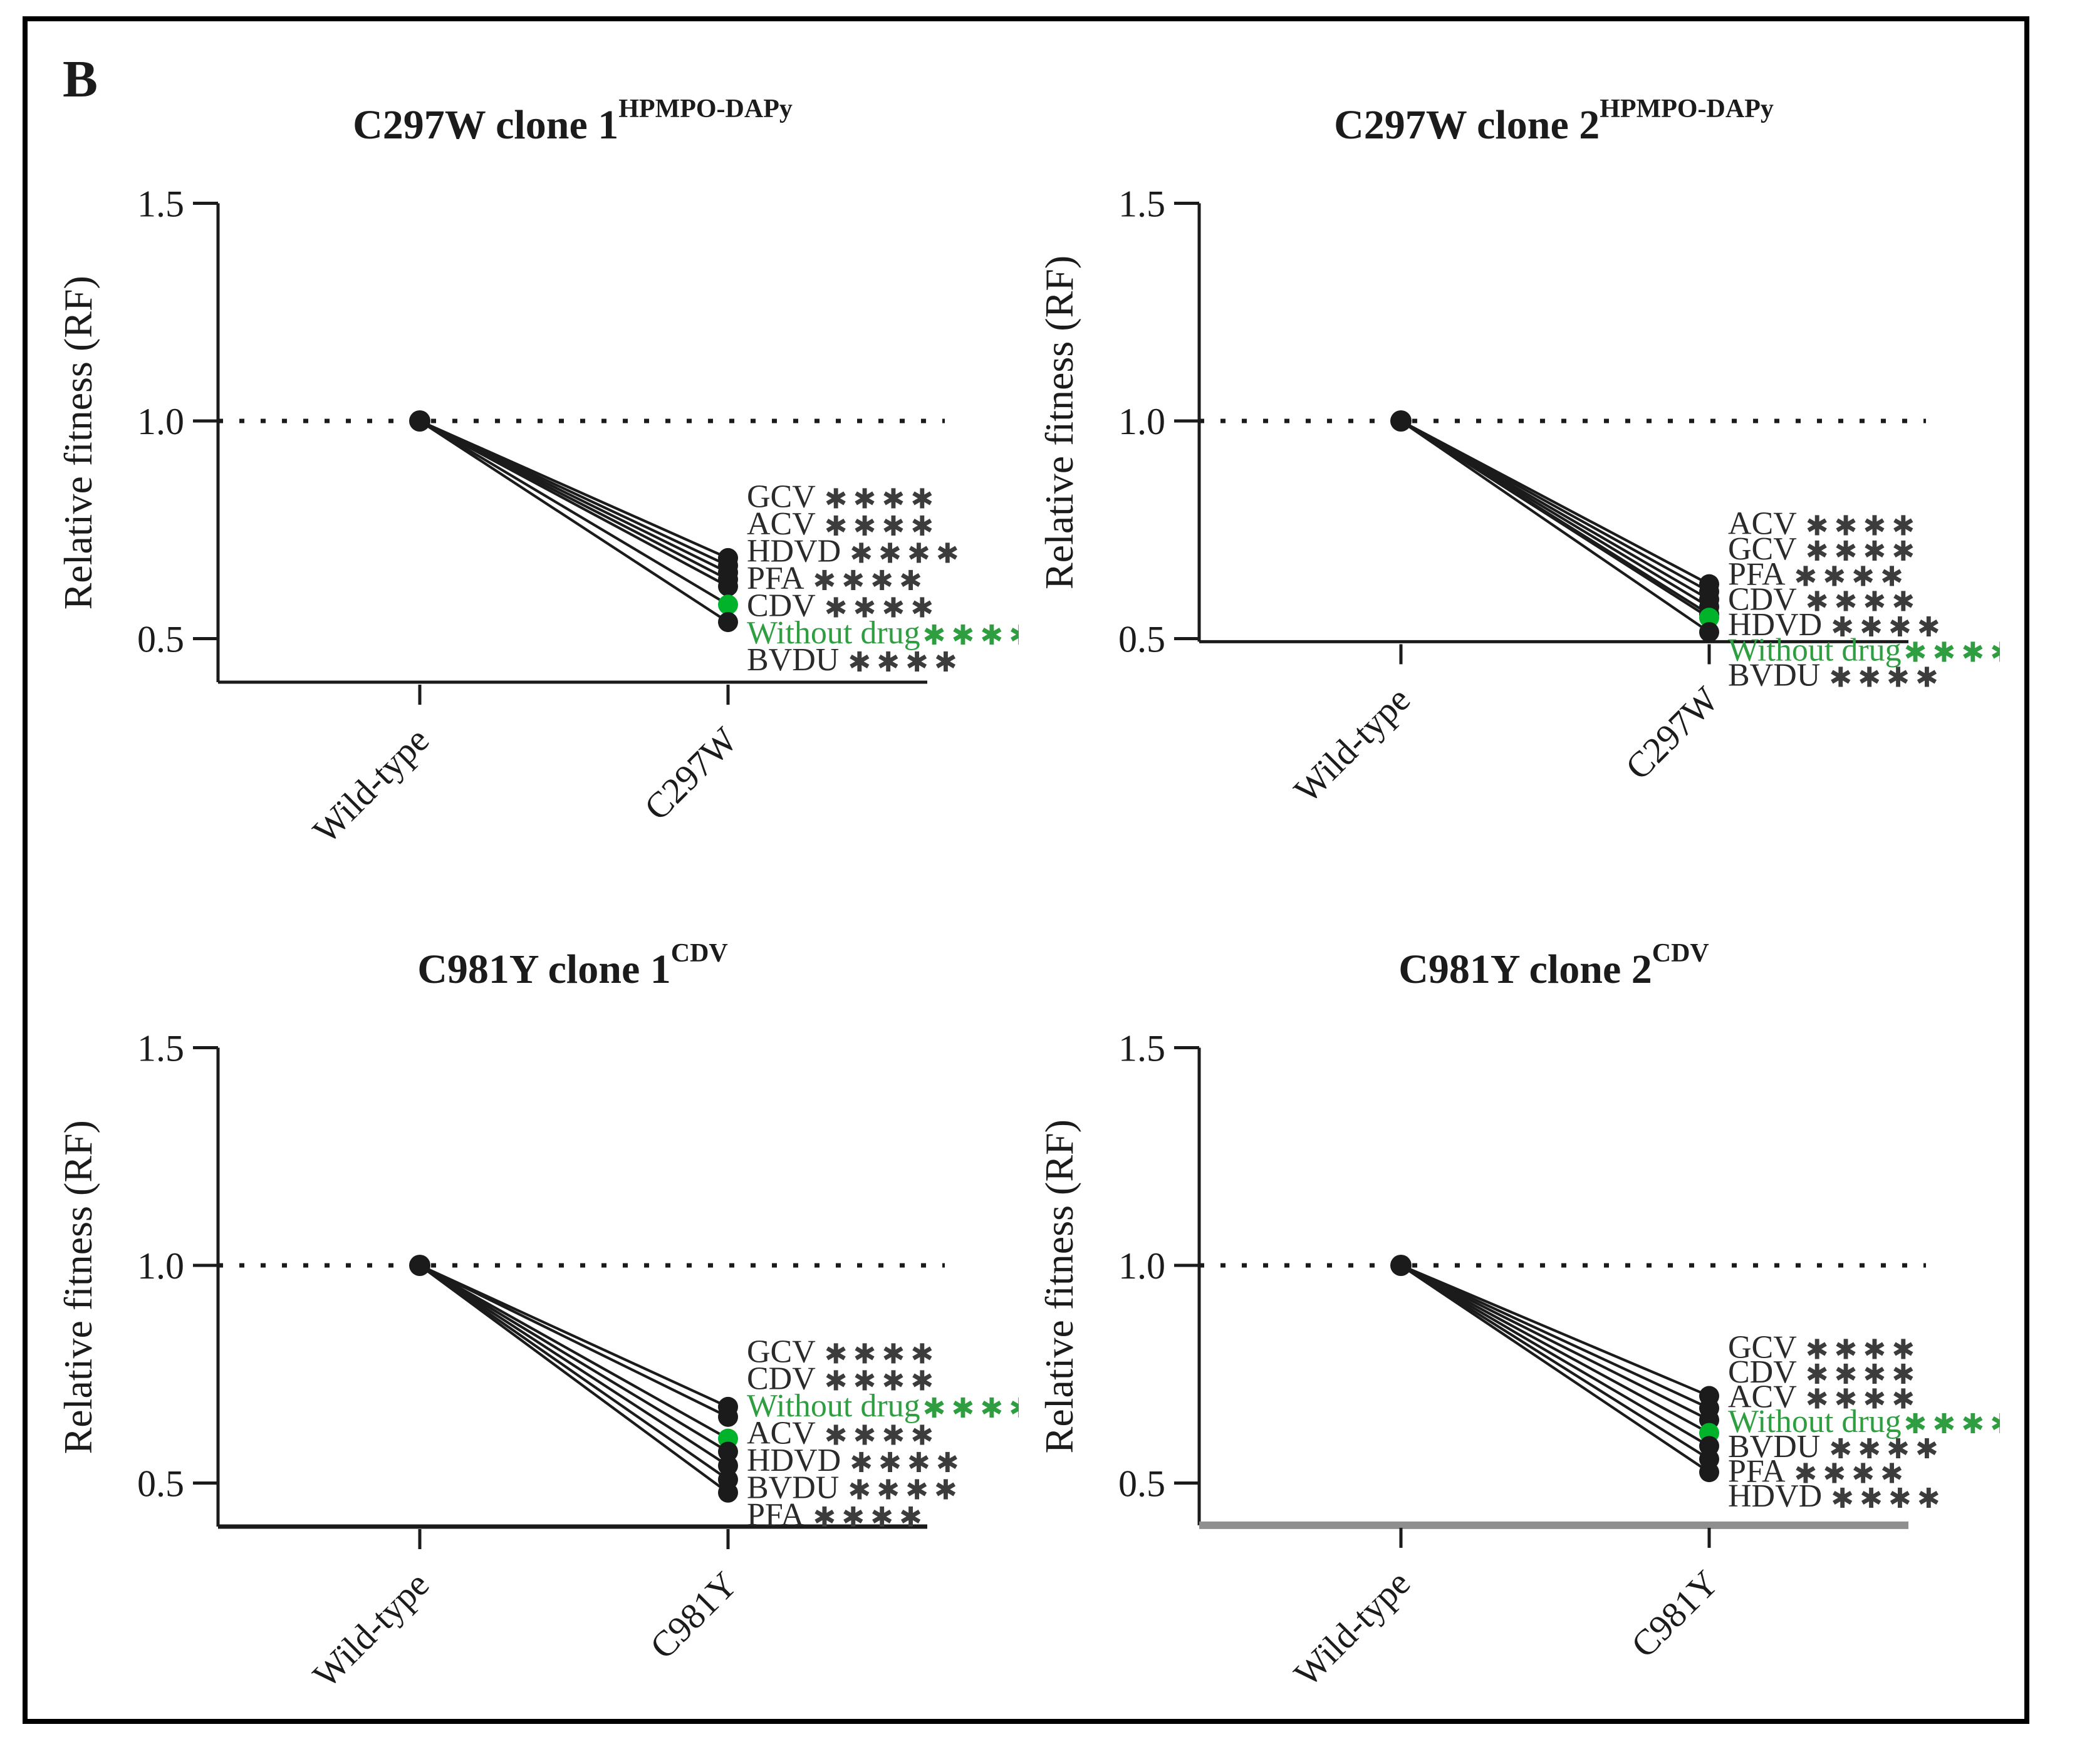 This screenshot has height=1764, width=2092. What do you see at coordinates (573, 122) in the screenshot?
I see `chart-title: C297W clone 1HPMPO-DAPy` at bounding box center [573, 122].